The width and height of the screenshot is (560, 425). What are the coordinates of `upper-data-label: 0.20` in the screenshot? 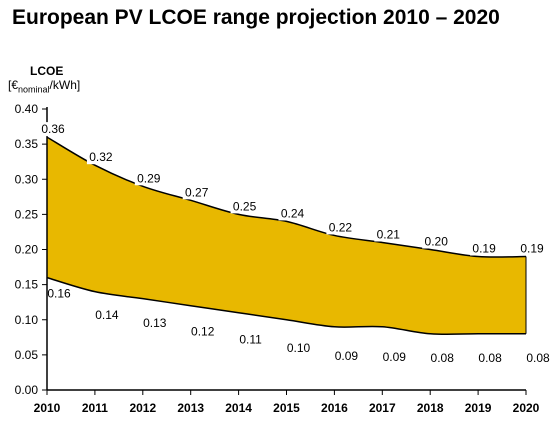 It's located at (437, 242).